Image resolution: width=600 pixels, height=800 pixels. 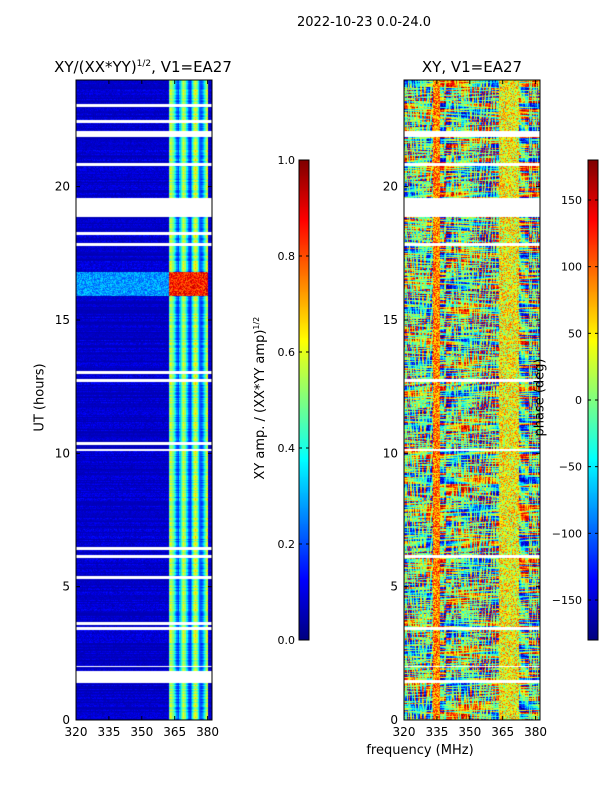 What do you see at coordinates (207, 732) in the screenshot?
I see `panel1-xtick-label: 380` at bounding box center [207, 732].